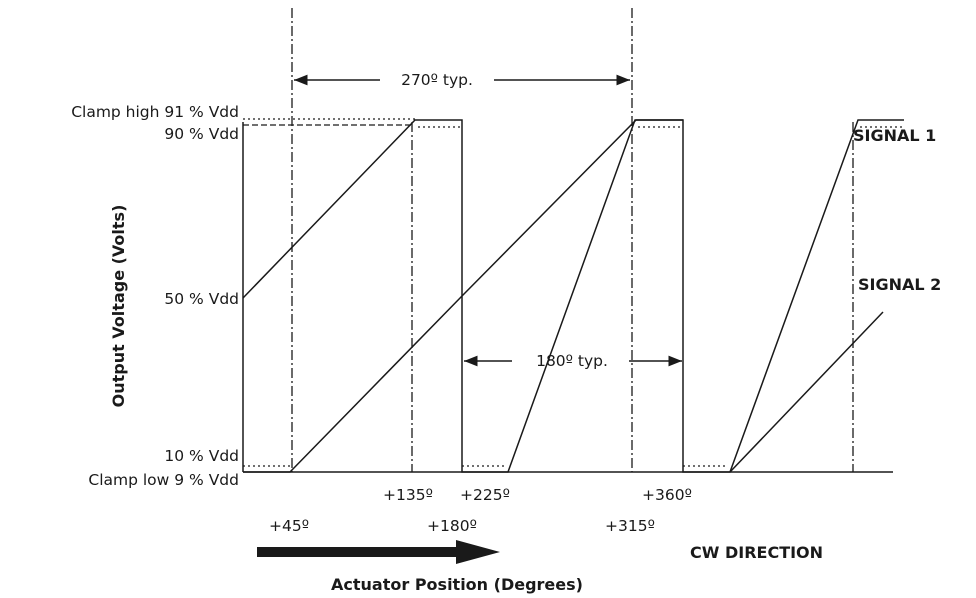  I want to click on level-50-label: 50 % Vdd, so click(201, 299).